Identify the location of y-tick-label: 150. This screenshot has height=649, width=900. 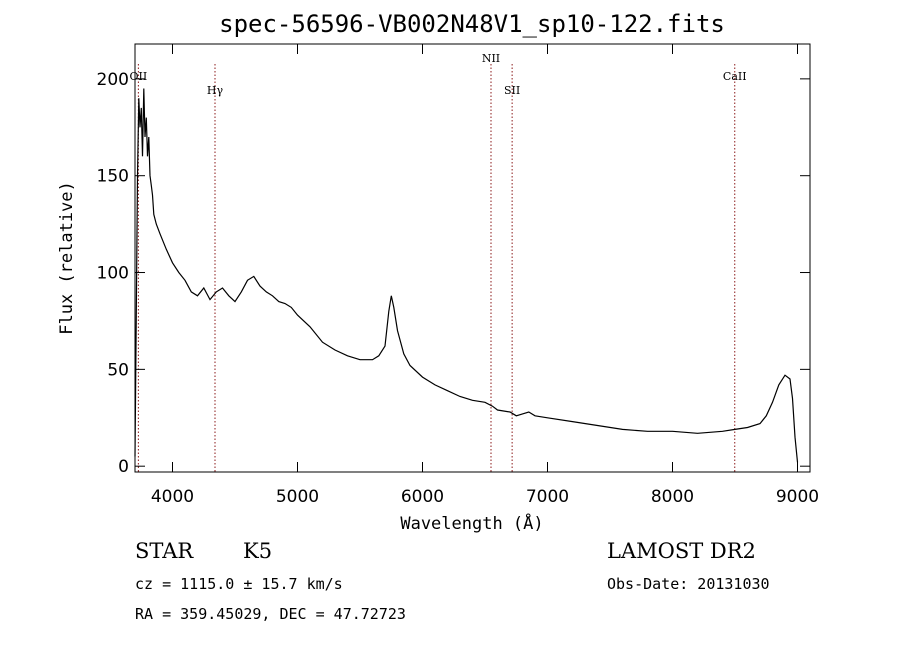
(113, 177).